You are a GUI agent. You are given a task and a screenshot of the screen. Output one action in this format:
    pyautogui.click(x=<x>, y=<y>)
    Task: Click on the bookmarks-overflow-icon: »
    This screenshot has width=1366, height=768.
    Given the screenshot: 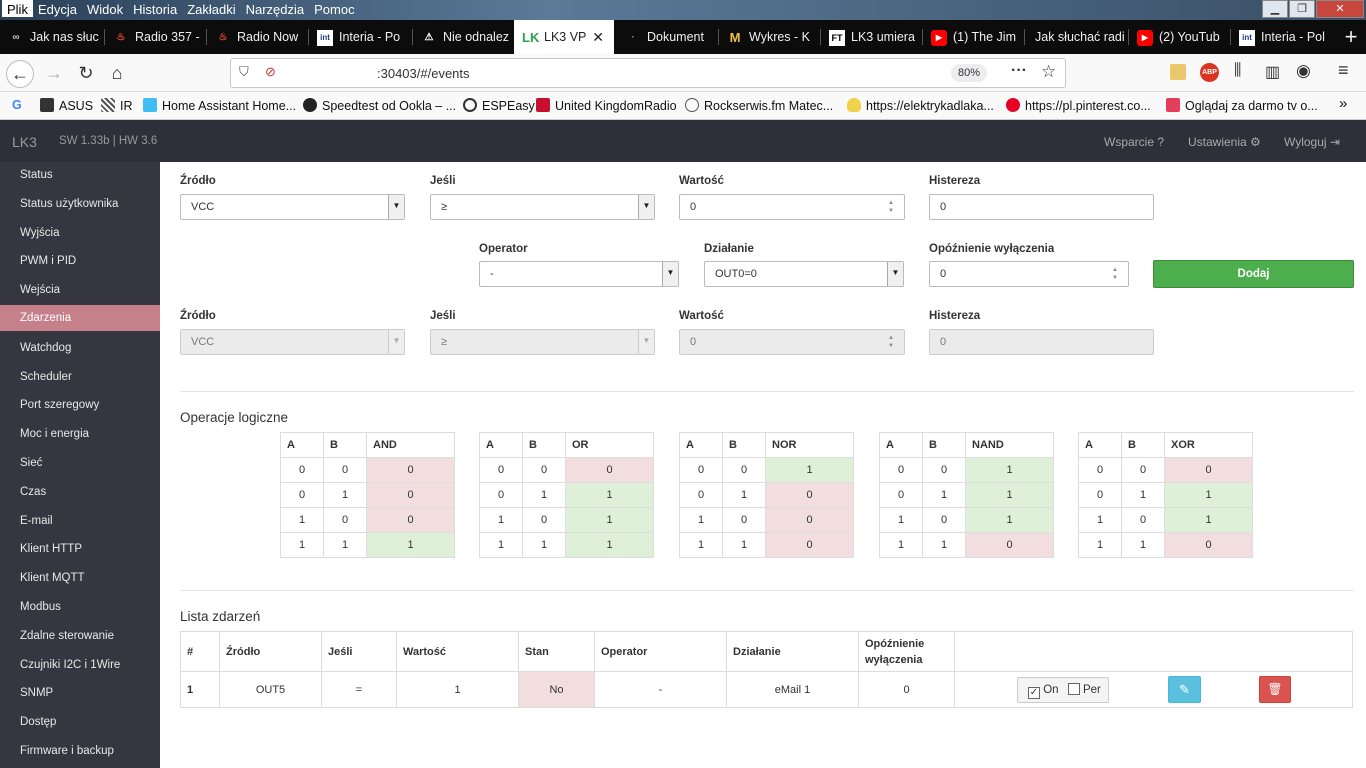 What is the action you would take?
    pyautogui.click(x=1343, y=103)
    